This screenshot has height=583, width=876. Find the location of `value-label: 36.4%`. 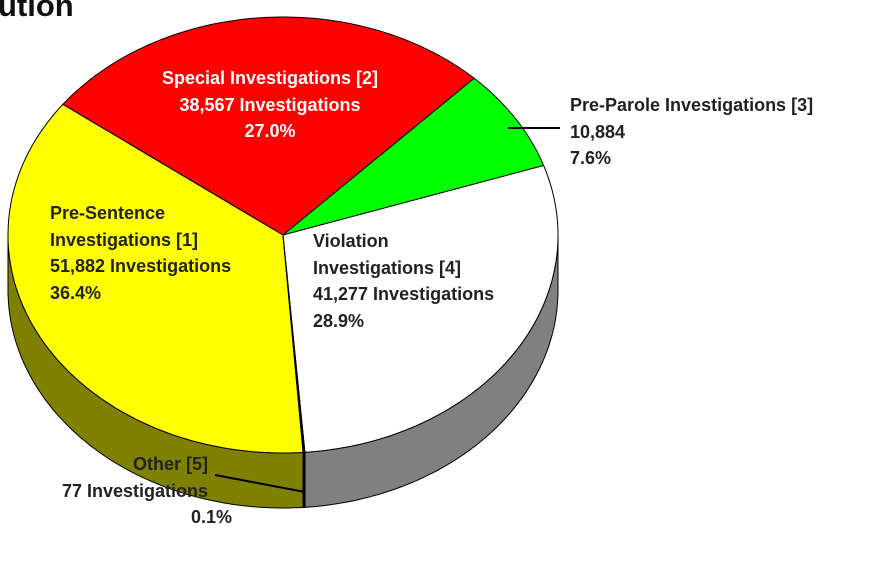

value-label: 36.4% is located at coordinates (76, 292).